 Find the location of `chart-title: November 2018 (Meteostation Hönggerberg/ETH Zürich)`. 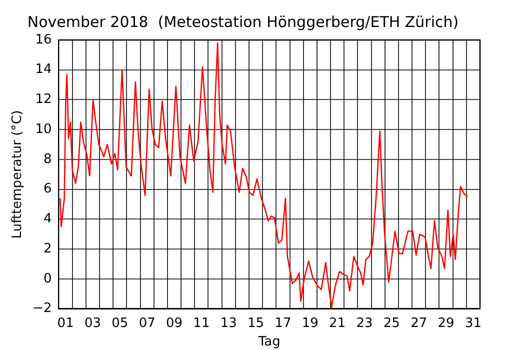

chart-title: November 2018 (Meteostation Hönggerberg/ETH Zürich) is located at coordinates (243, 21).